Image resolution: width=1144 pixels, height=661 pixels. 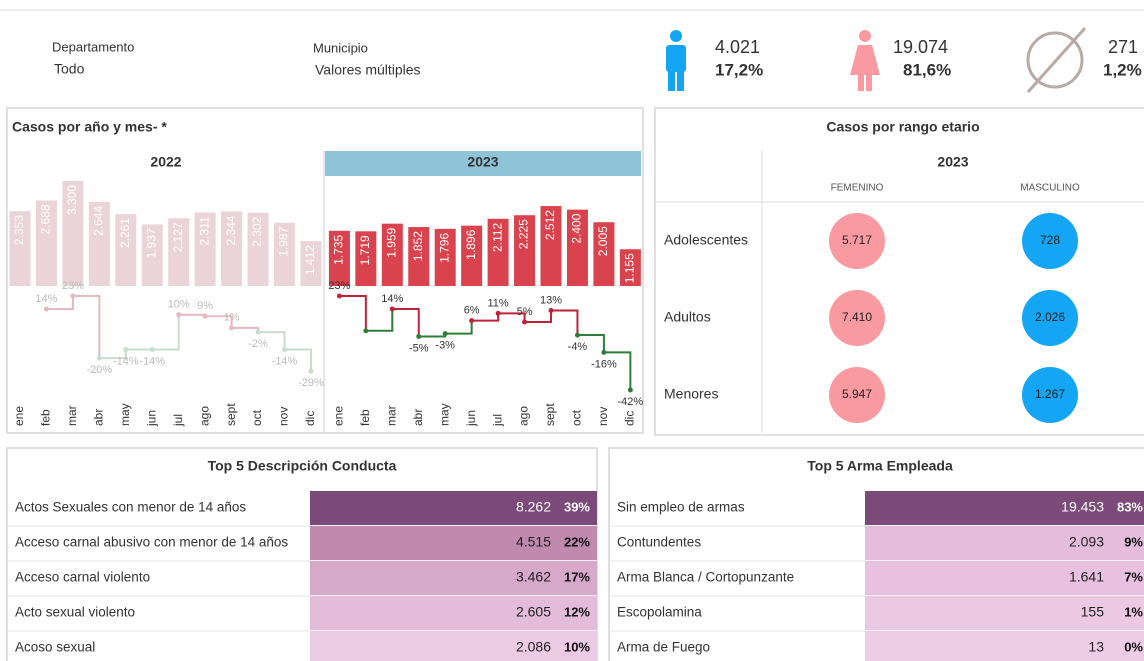 What do you see at coordinates (1086, 542) in the screenshot?
I see `cell-value: 2.093` at bounding box center [1086, 542].